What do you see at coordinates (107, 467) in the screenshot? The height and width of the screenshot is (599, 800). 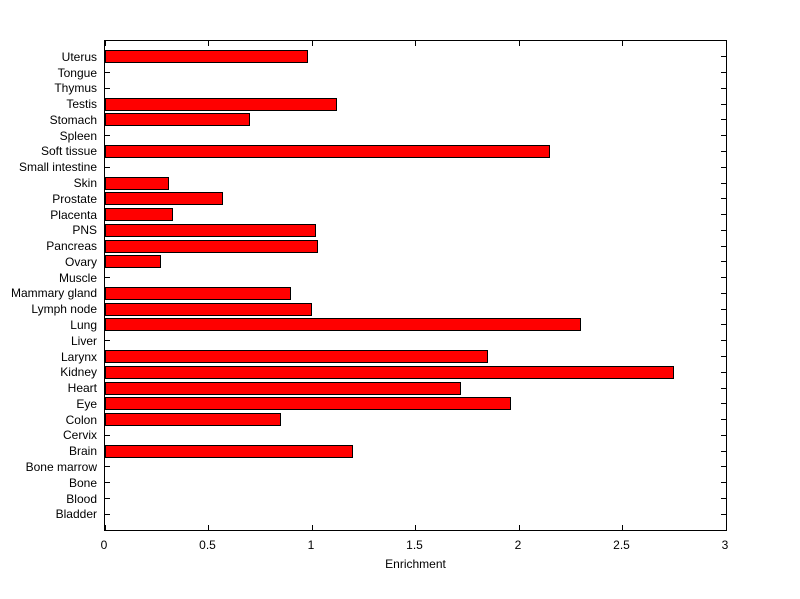 I see `y-tick-left-bone-marrow` at bounding box center [107, 467].